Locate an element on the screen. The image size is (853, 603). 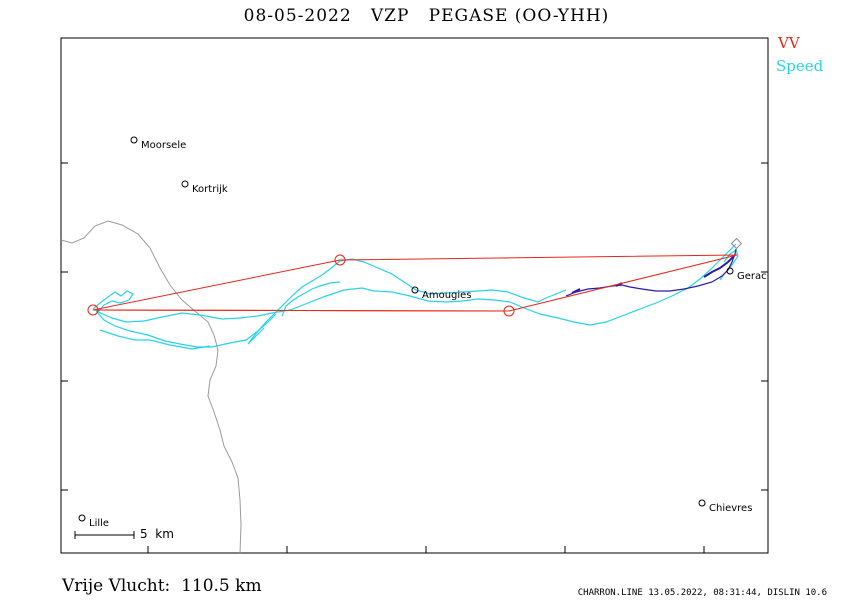
place-label: Gerac is located at coordinates (752, 276).